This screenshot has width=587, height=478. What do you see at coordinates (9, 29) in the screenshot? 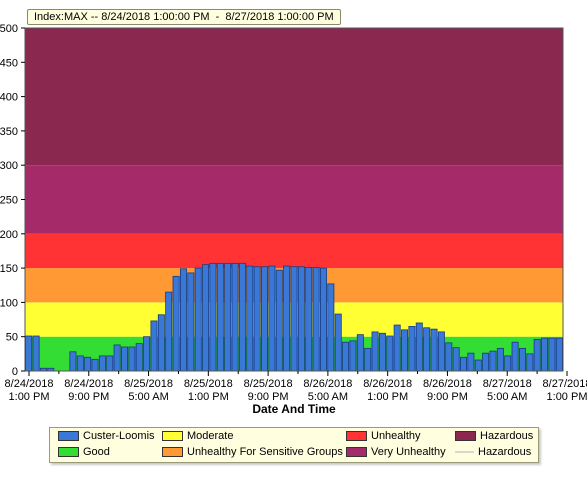
I see `y-tick-label: 500` at bounding box center [9, 29].